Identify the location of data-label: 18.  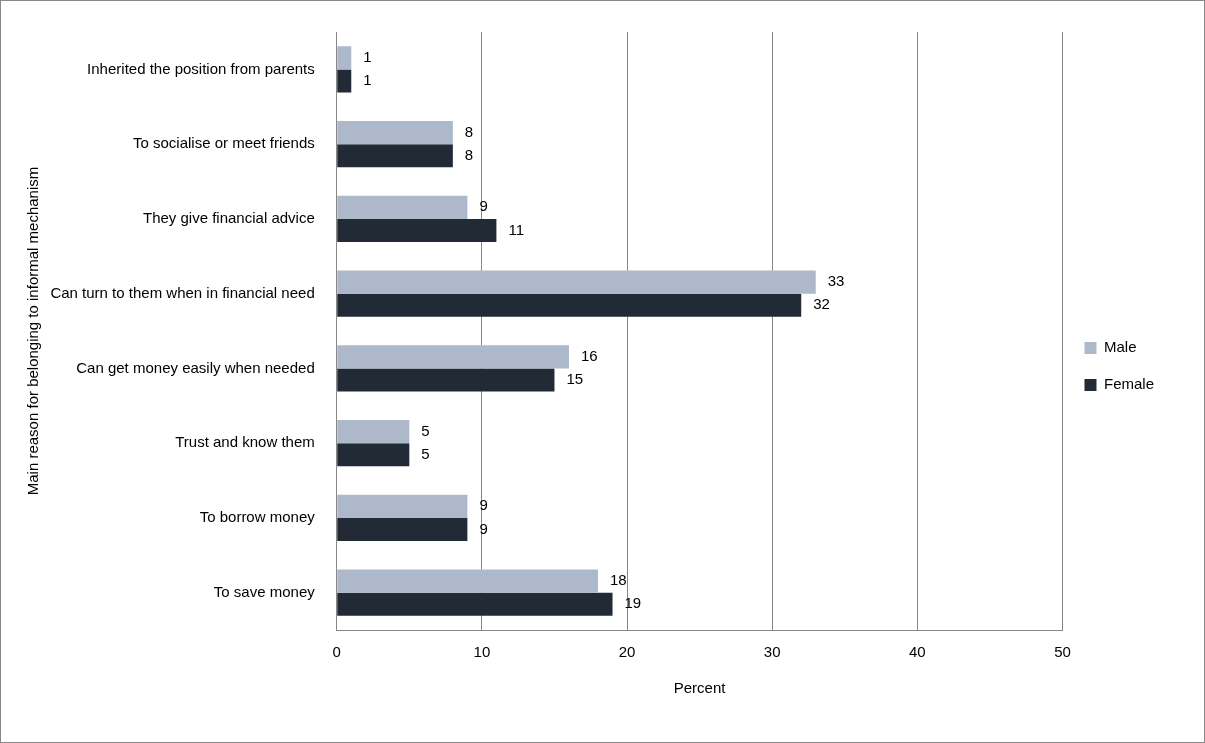
(618, 580).